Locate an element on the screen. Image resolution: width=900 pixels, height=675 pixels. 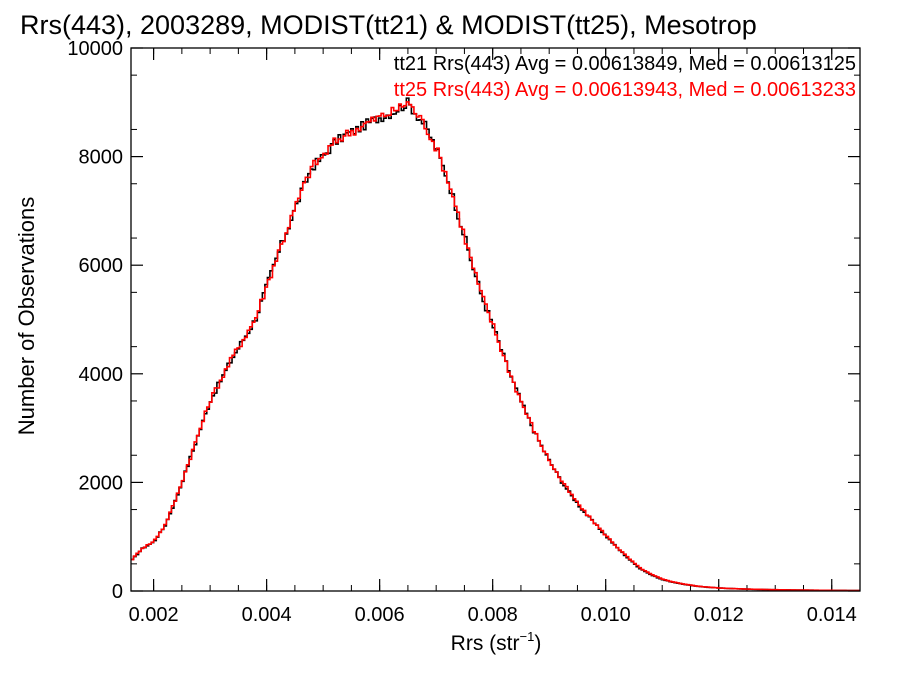
x-axis-label-base: Rrs (str is located at coordinates (485, 643).